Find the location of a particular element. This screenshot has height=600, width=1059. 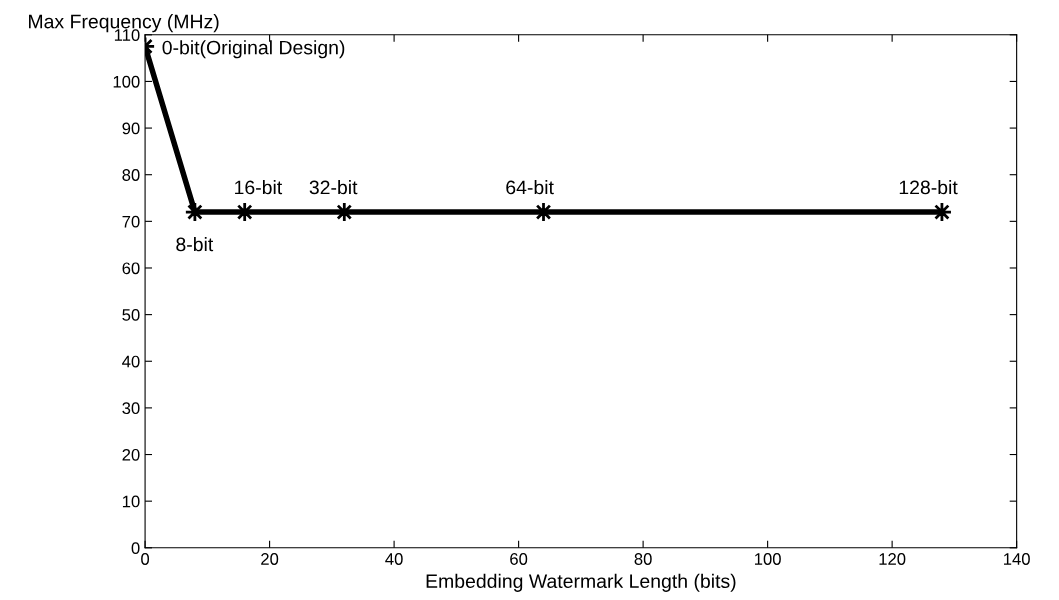

x-tick-label: 140 is located at coordinates (1017, 559).